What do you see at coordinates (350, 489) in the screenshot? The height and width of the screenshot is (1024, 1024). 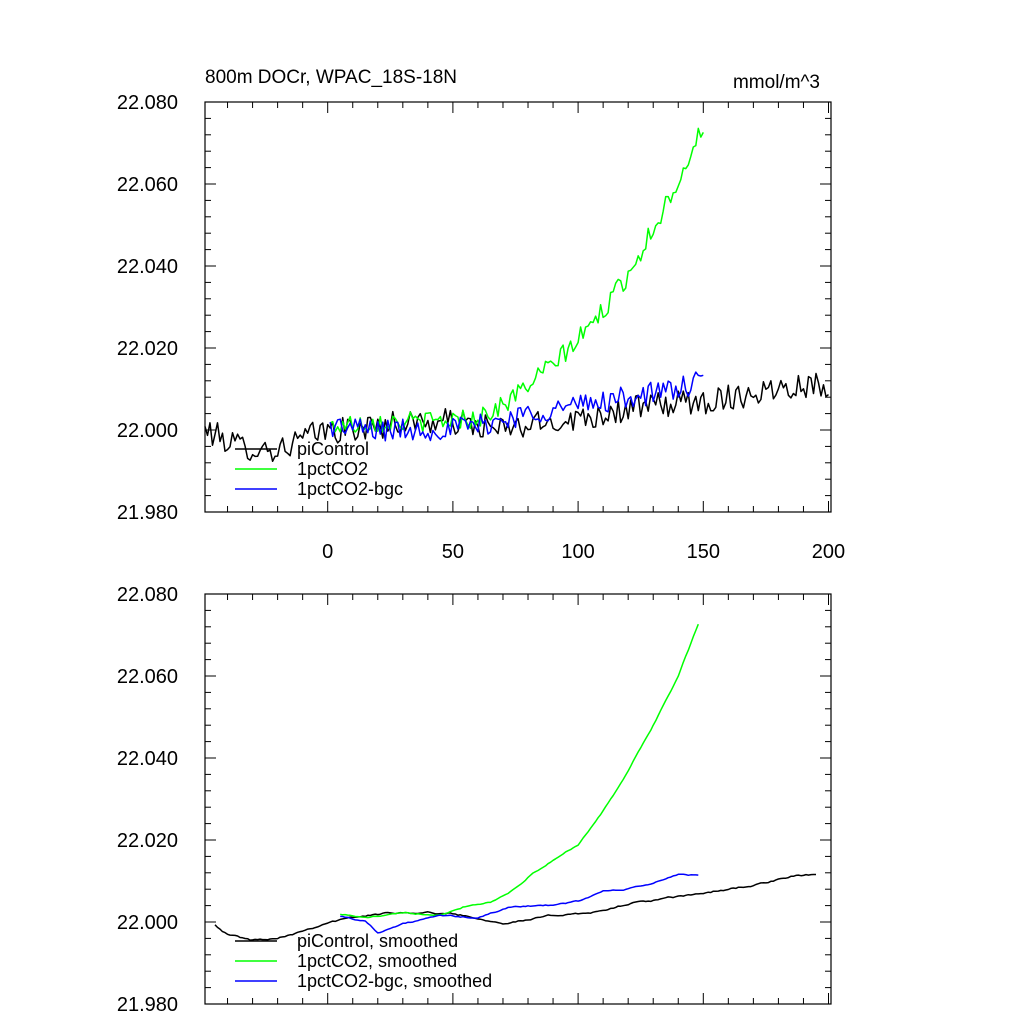 I see `legend-label: 1pctCO2-bgc` at bounding box center [350, 489].